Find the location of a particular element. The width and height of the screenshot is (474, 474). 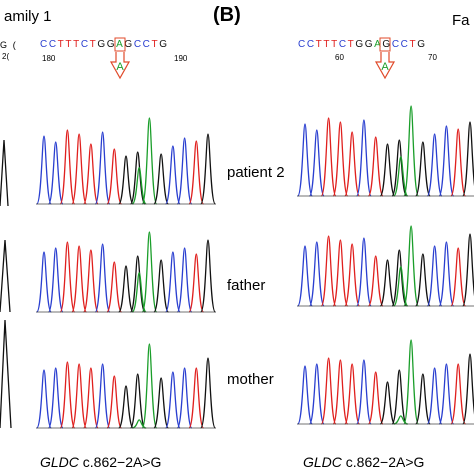

caption-b-variant: c.862−2A>G is located at coordinates (383, 462).